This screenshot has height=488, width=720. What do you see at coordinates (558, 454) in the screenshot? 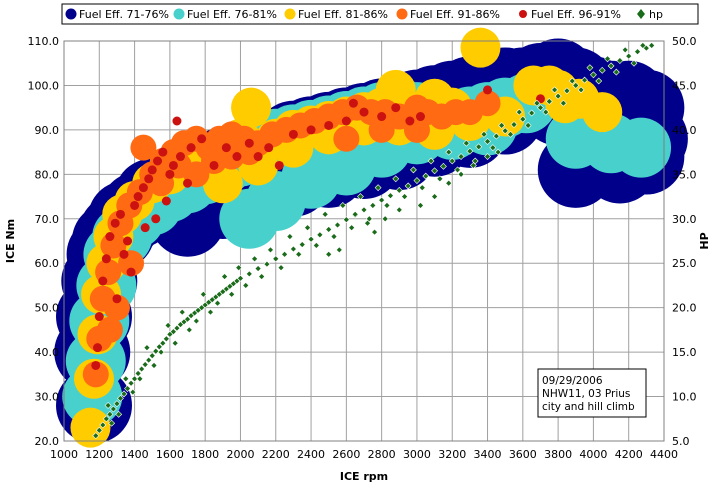
I see `x-tick-label: 3800` at bounding box center [558, 454].